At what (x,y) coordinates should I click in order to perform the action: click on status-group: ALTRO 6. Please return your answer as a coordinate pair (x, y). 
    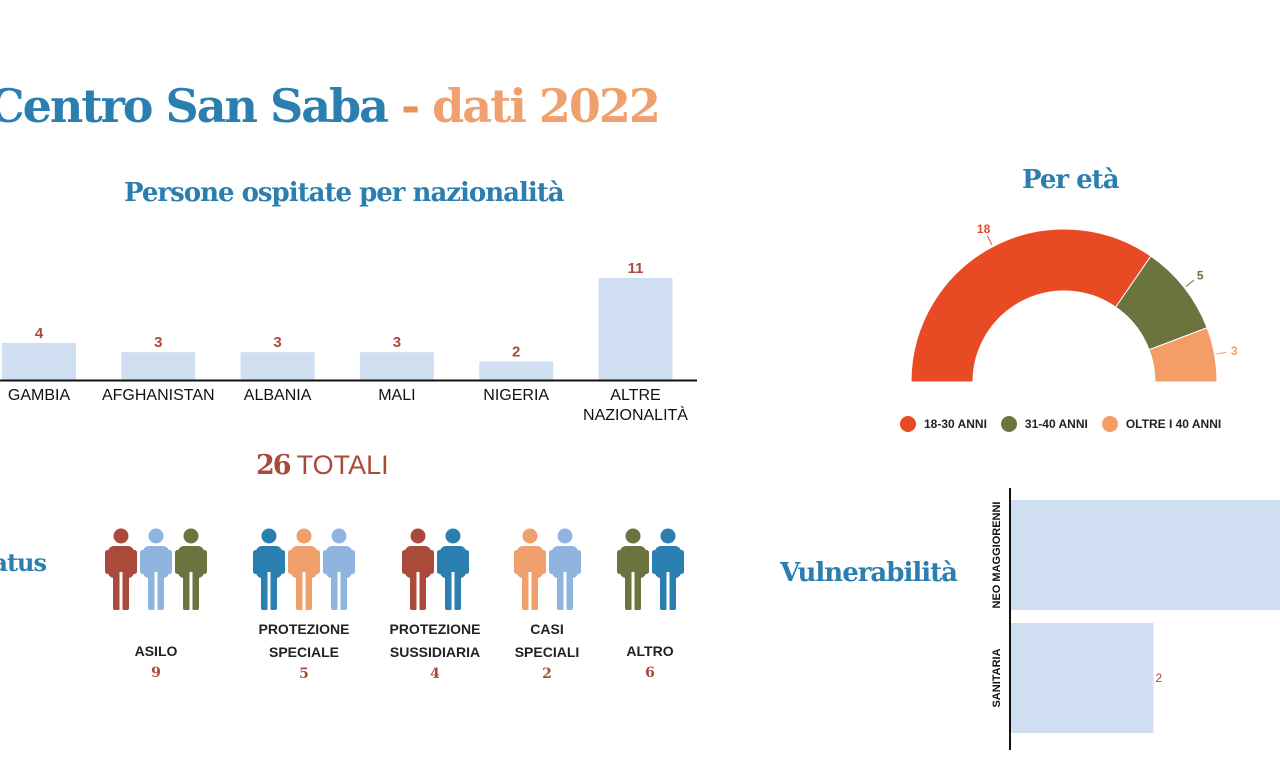
    Looking at the image, I should click on (650, 604).